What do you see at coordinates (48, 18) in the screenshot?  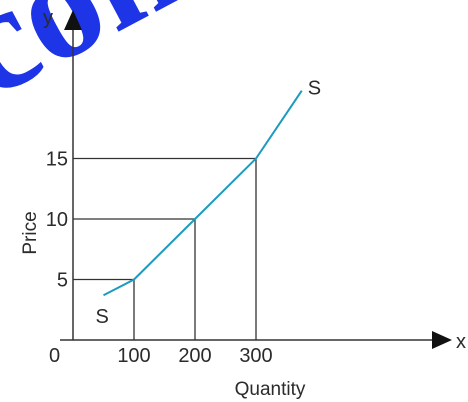 I see `y-axis-letter: y` at bounding box center [48, 18].